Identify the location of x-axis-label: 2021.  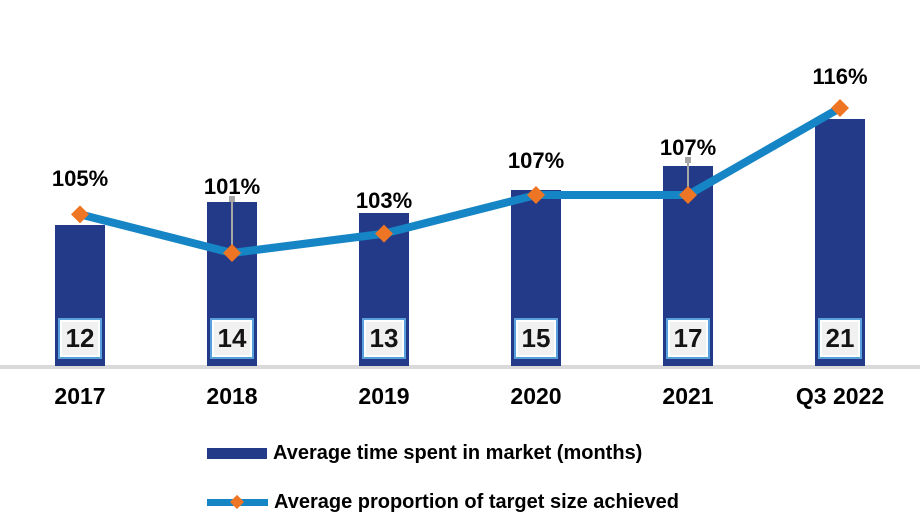
(688, 396).